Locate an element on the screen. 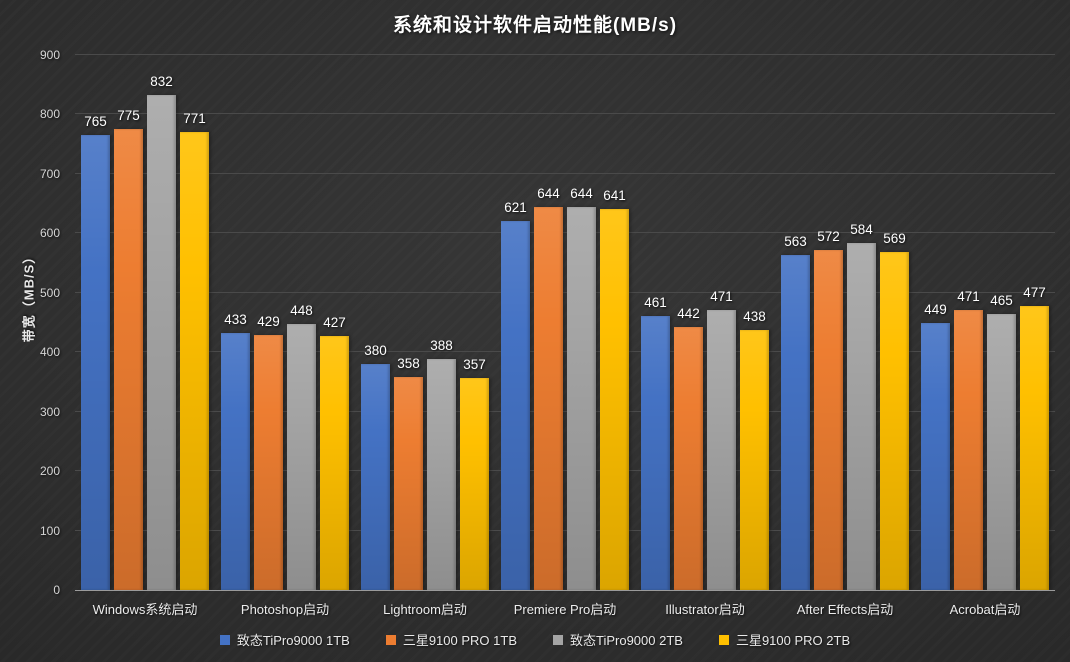 This screenshot has width=1070, height=662. bar-group: 433 429 448 427 is located at coordinates (285, 322).